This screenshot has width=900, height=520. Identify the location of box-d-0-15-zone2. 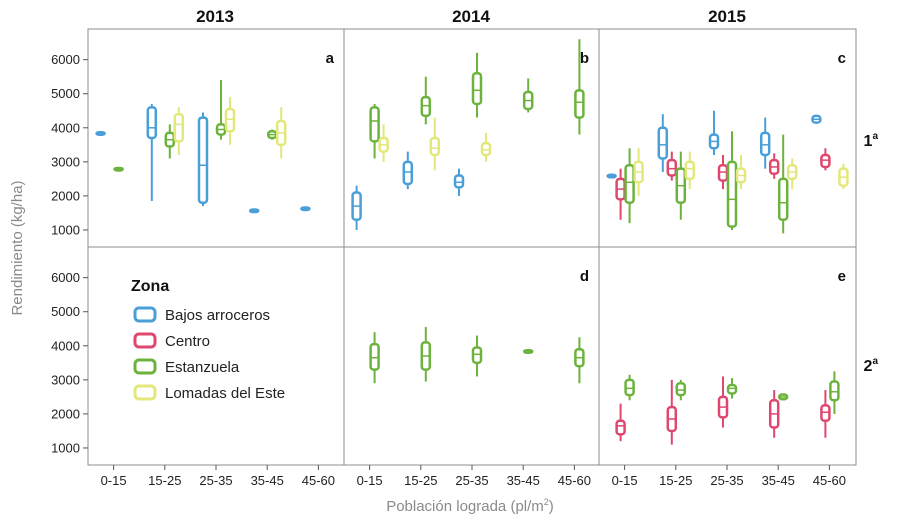
(374, 358).